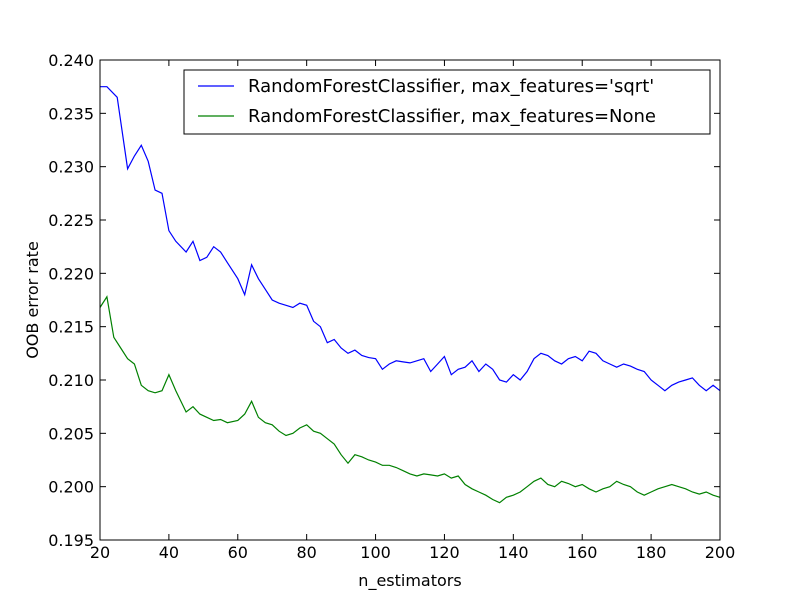  What do you see at coordinates (169, 552) in the screenshot?
I see `x-tick-label: 40` at bounding box center [169, 552].